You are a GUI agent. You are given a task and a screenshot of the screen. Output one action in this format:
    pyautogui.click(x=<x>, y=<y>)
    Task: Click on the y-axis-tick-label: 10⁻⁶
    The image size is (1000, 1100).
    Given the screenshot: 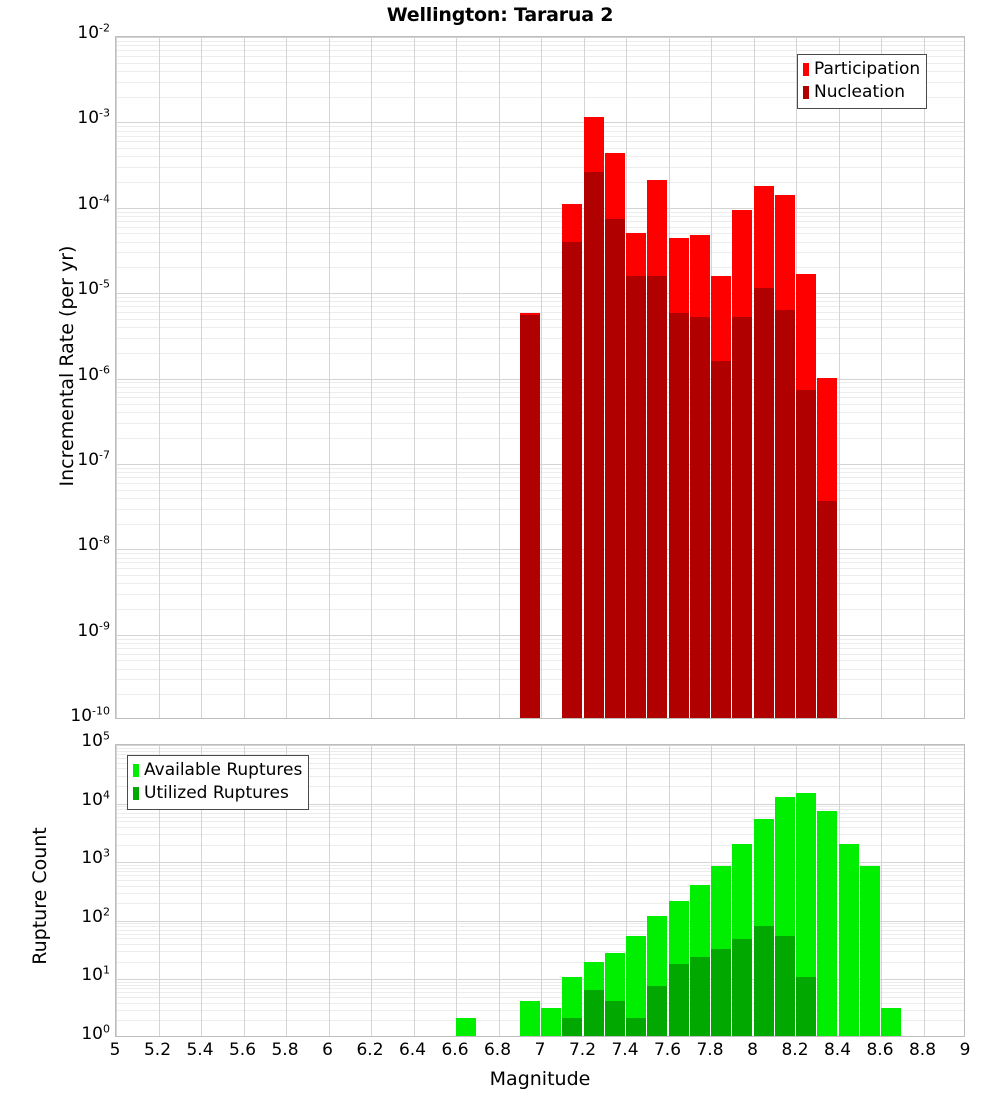 What is the action you would take?
    pyautogui.click(x=93, y=373)
    